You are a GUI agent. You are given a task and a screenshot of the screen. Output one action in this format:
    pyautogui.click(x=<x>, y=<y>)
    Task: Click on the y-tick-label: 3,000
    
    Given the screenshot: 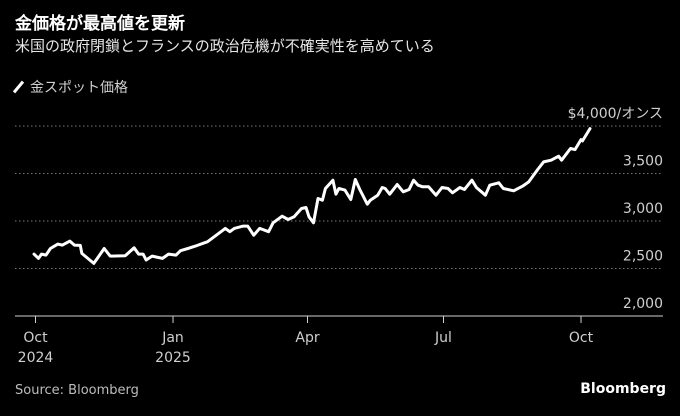 What is the action you would take?
    pyautogui.click(x=643, y=209)
    